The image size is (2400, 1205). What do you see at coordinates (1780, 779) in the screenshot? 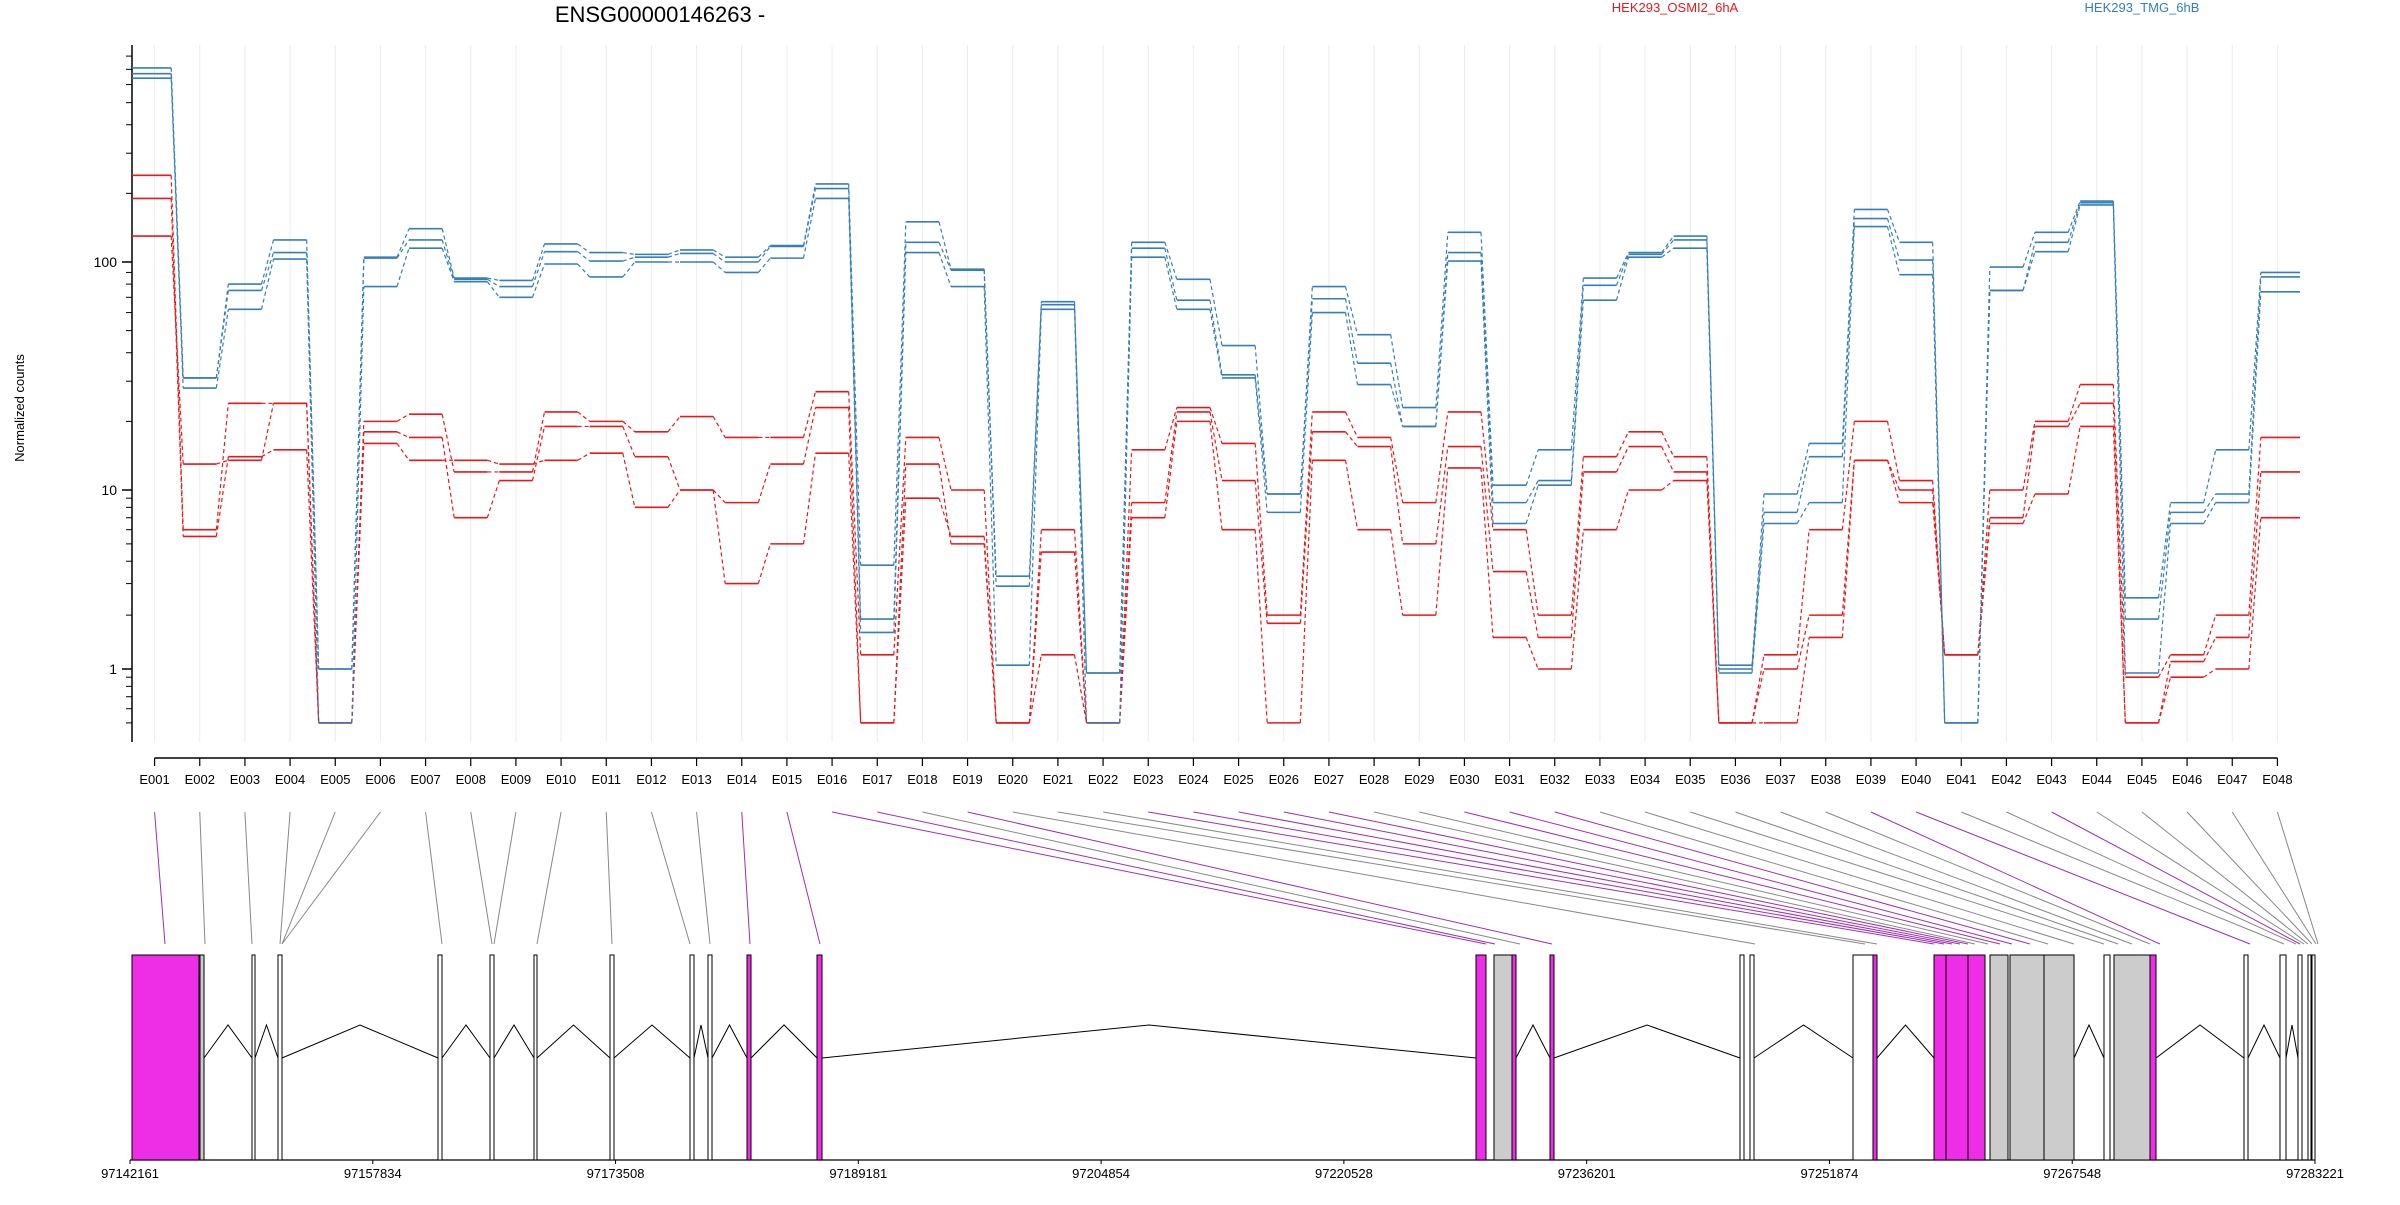
I see `x-tick-label: E037` at bounding box center [1780, 779].